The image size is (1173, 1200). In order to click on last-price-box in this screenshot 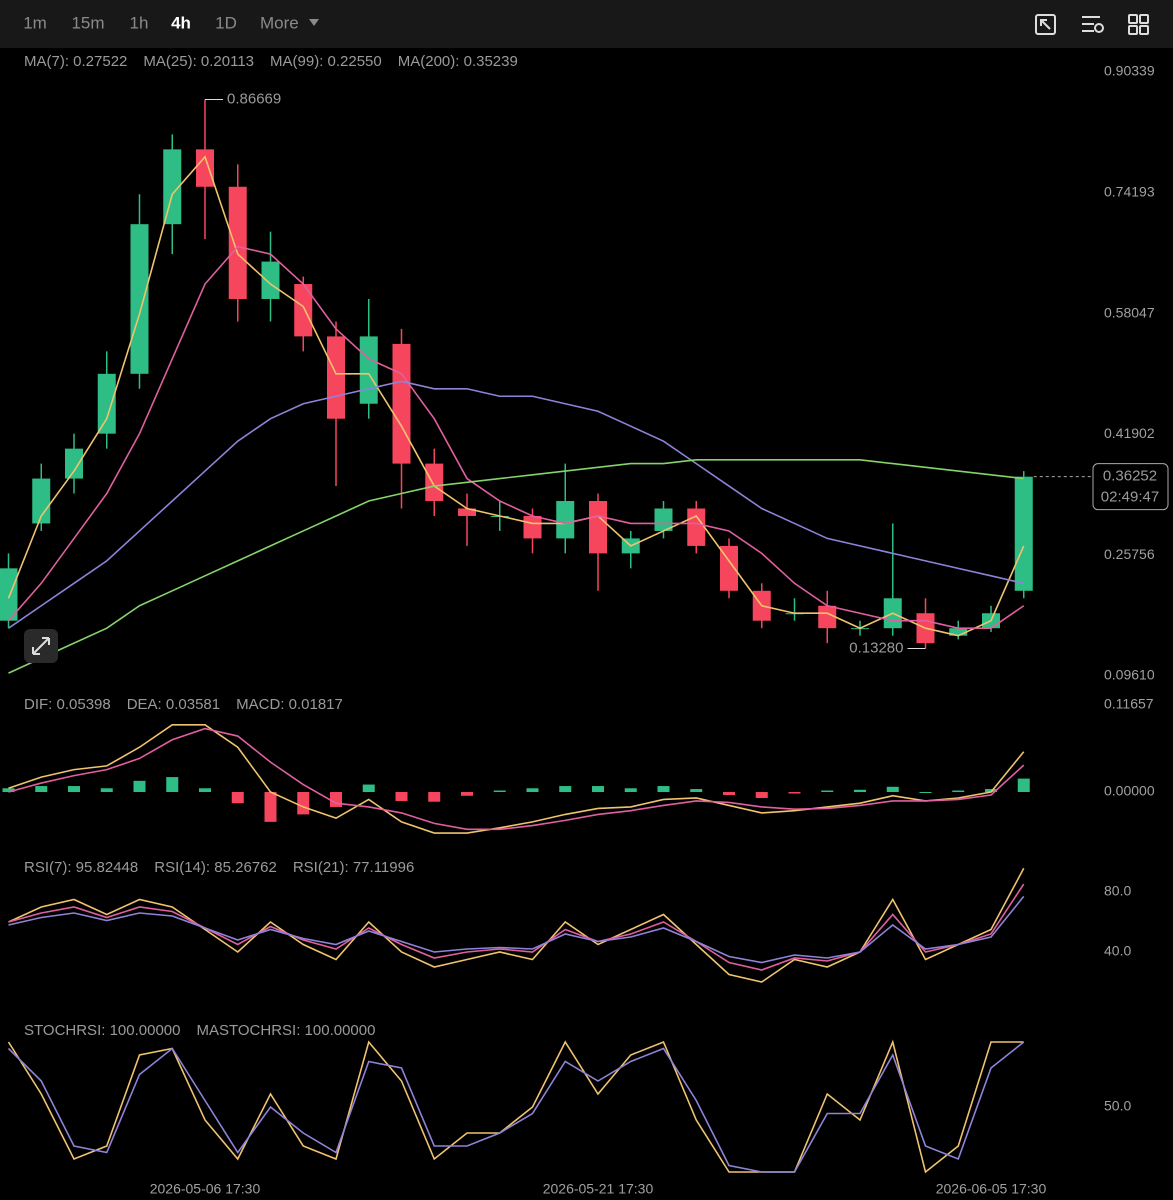, I will do `click(1130, 487)`.